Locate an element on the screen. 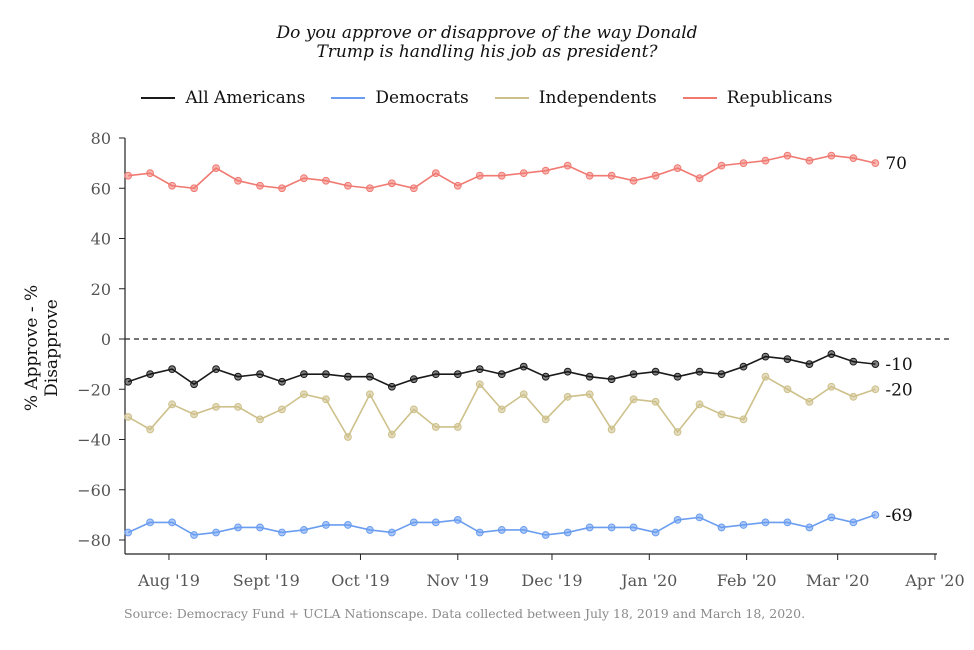 This screenshot has width=974, height=650. legend-swatch-republicans is located at coordinates (699, 98).